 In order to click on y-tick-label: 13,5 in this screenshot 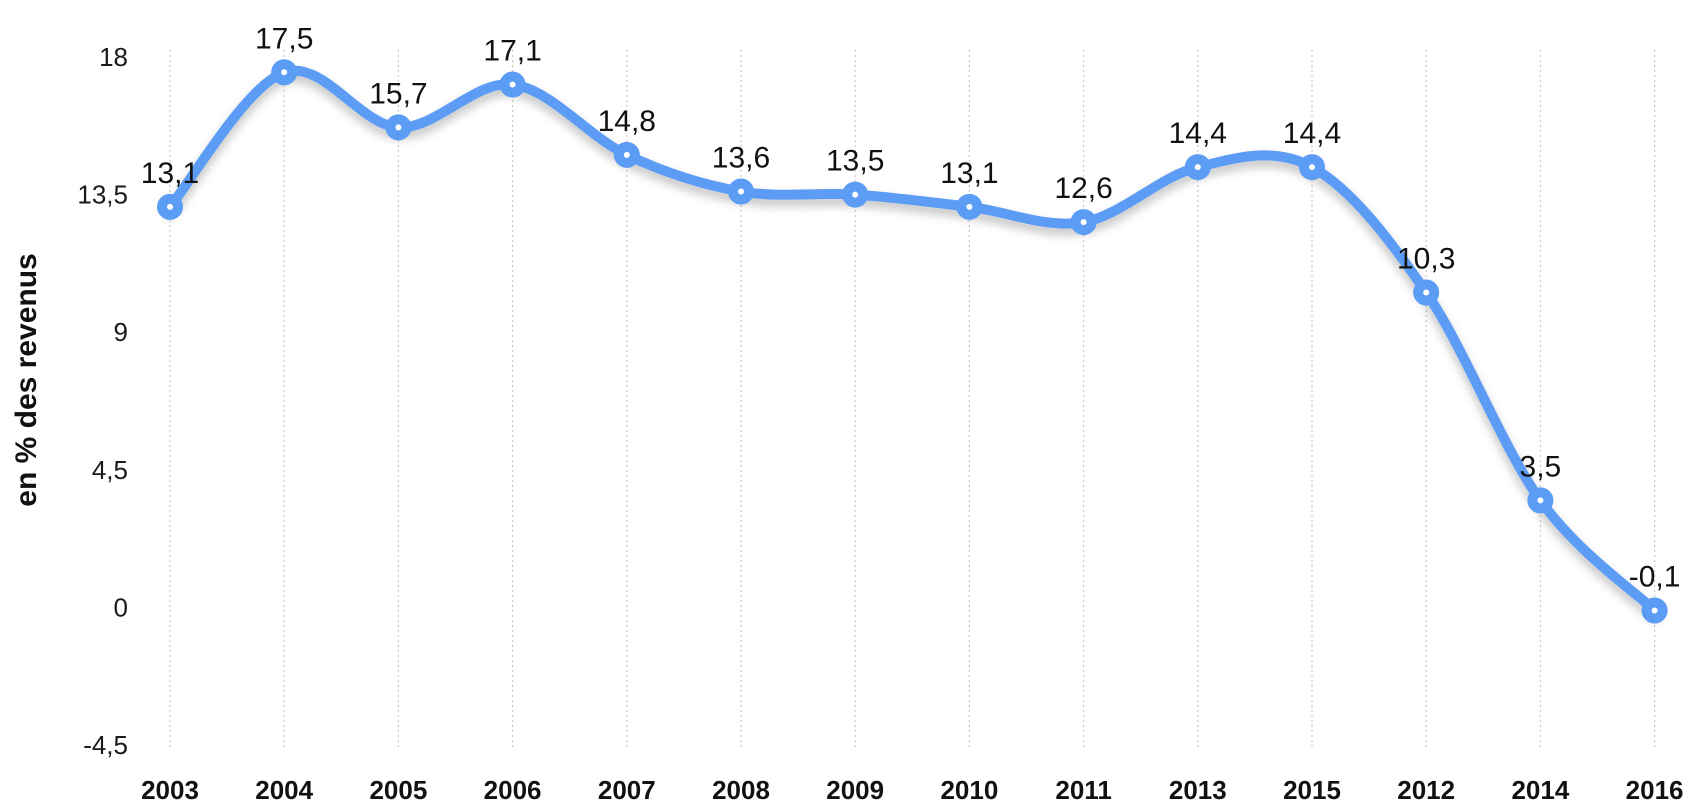, I will do `click(102, 195)`.